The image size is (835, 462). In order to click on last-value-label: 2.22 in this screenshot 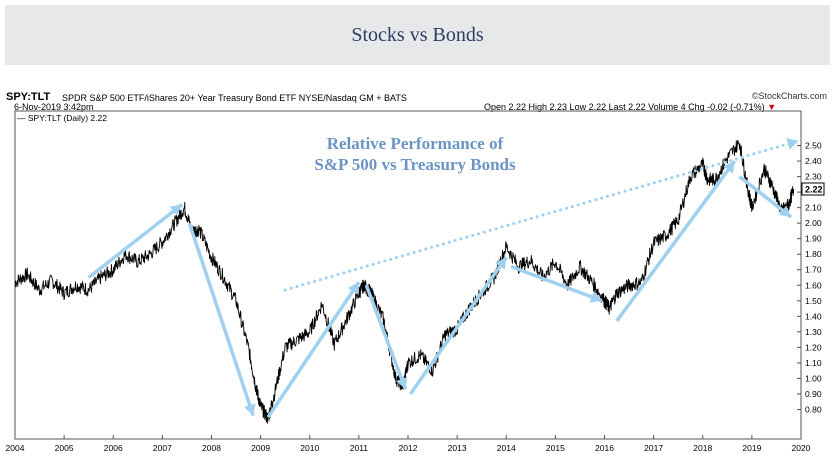, I will do `click(814, 190)`.